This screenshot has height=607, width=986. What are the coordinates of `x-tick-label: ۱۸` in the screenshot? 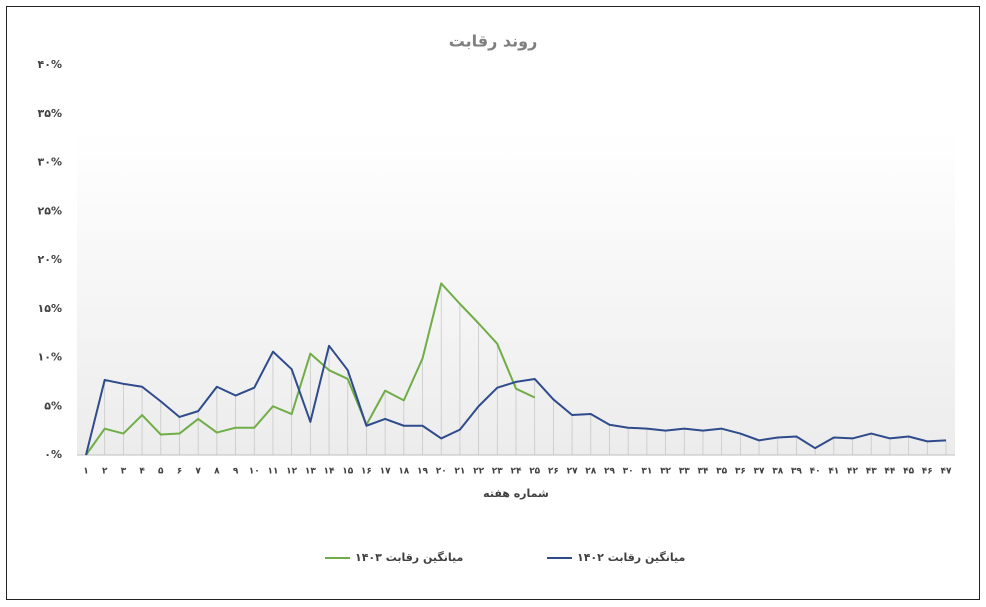 It's located at (403, 472).